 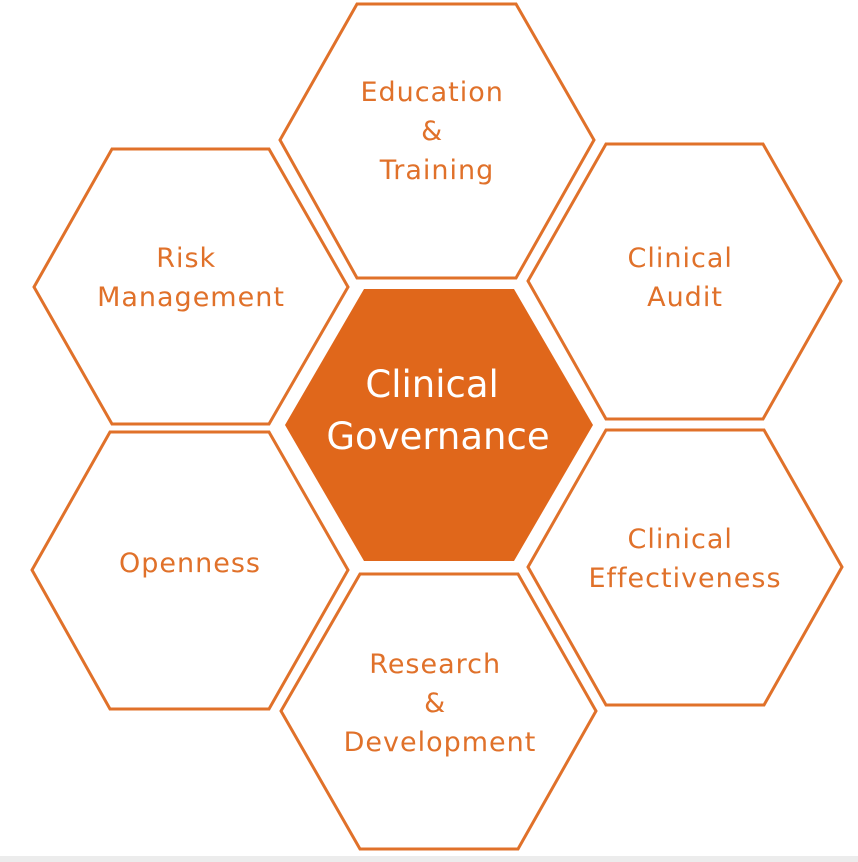 What do you see at coordinates (680, 258) in the screenshot?
I see `hex-clinical-audit-line-1: Clinical` at bounding box center [680, 258].